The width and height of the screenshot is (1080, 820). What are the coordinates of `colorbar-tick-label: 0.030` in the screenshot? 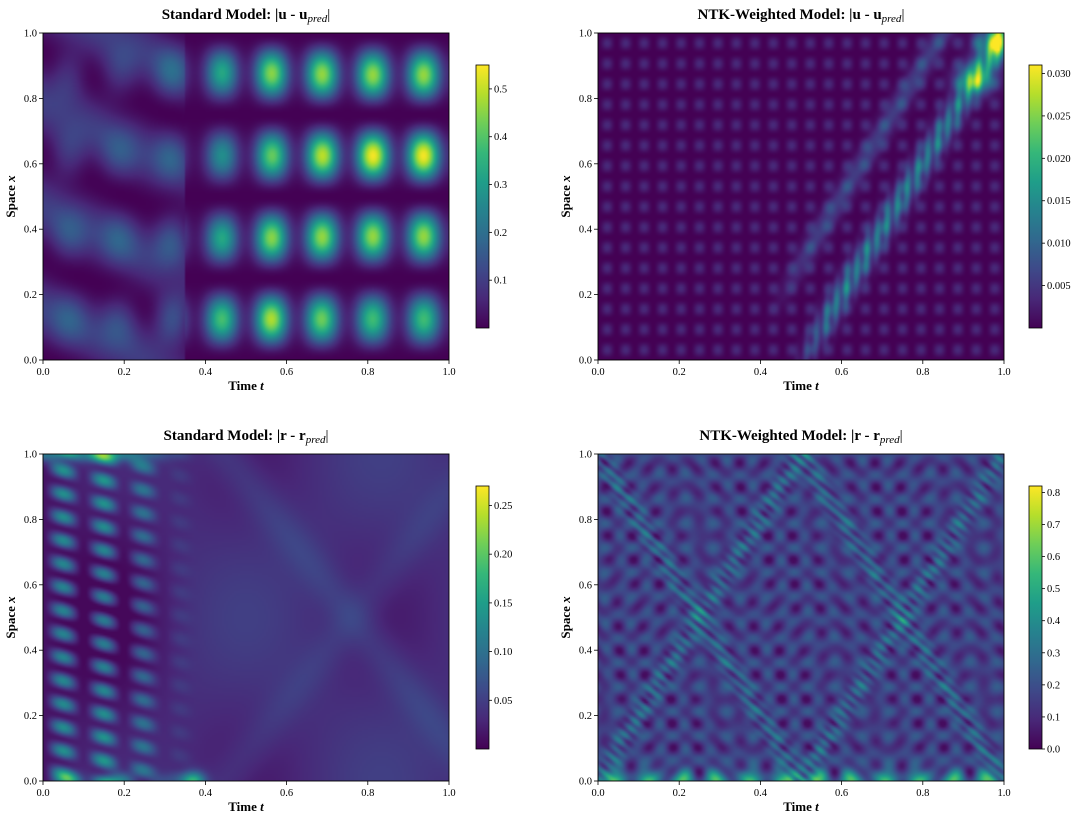 It's located at (1059, 74).